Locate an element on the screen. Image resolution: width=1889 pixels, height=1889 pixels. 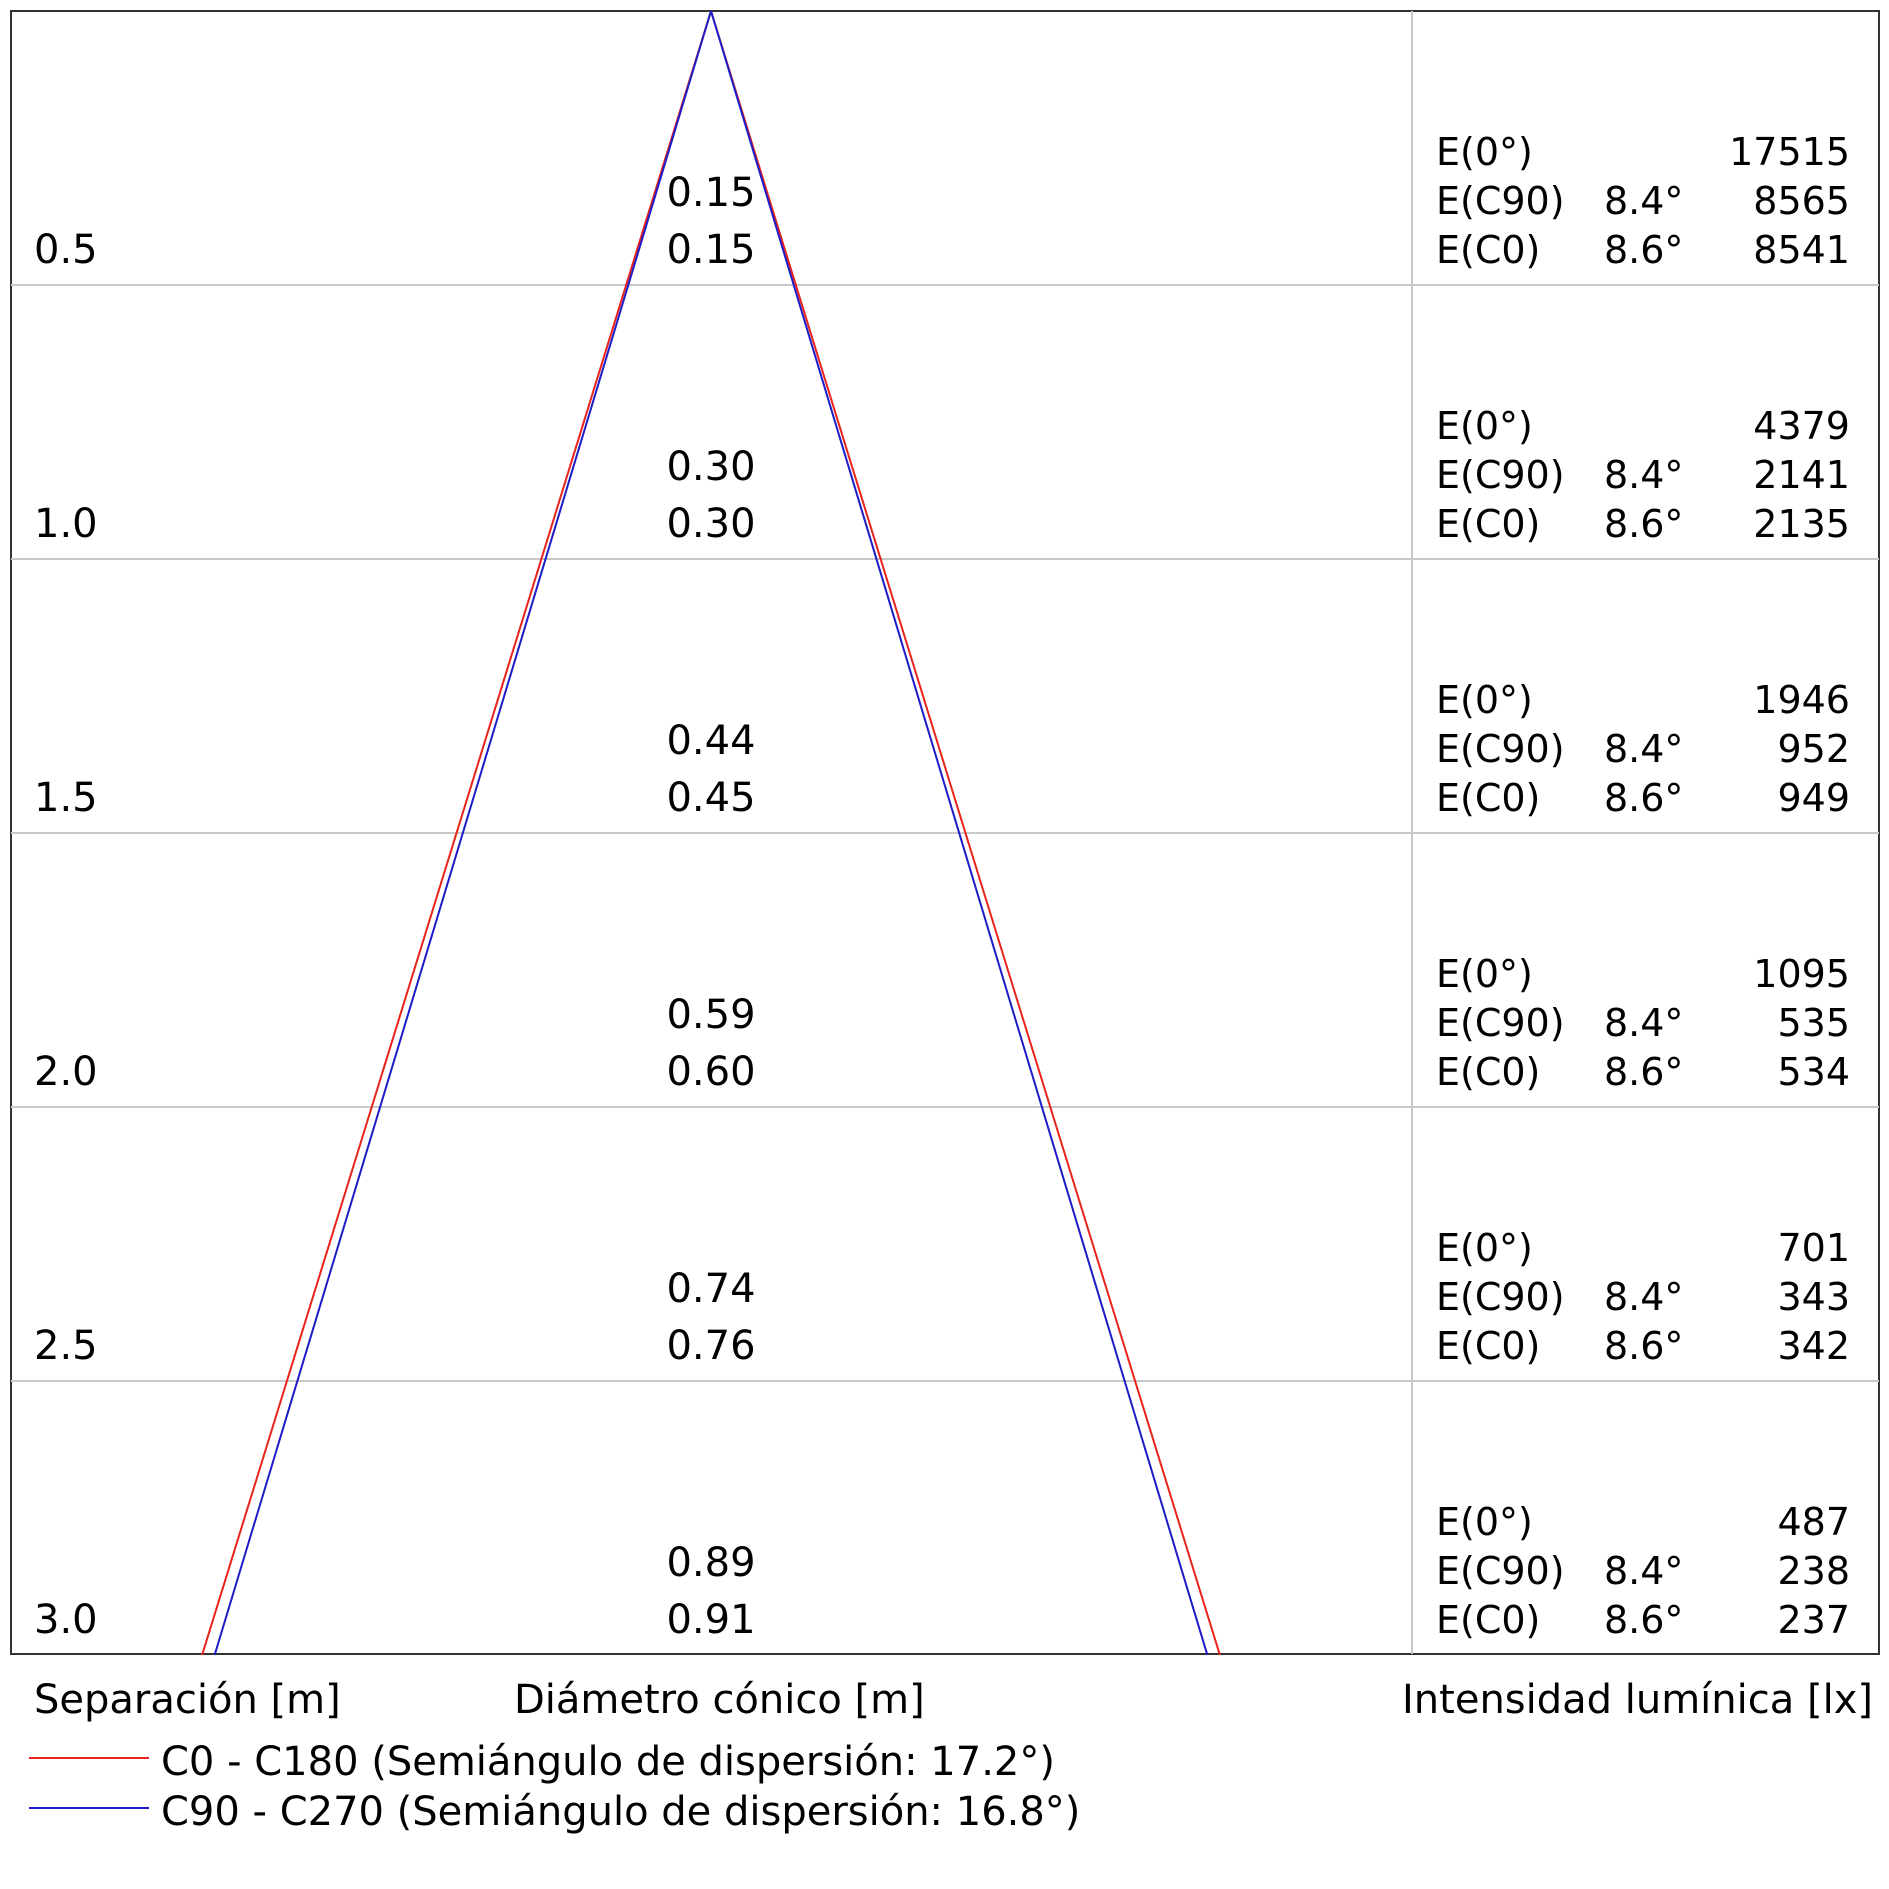
separation-value: 0.5 is located at coordinates (66, 250).